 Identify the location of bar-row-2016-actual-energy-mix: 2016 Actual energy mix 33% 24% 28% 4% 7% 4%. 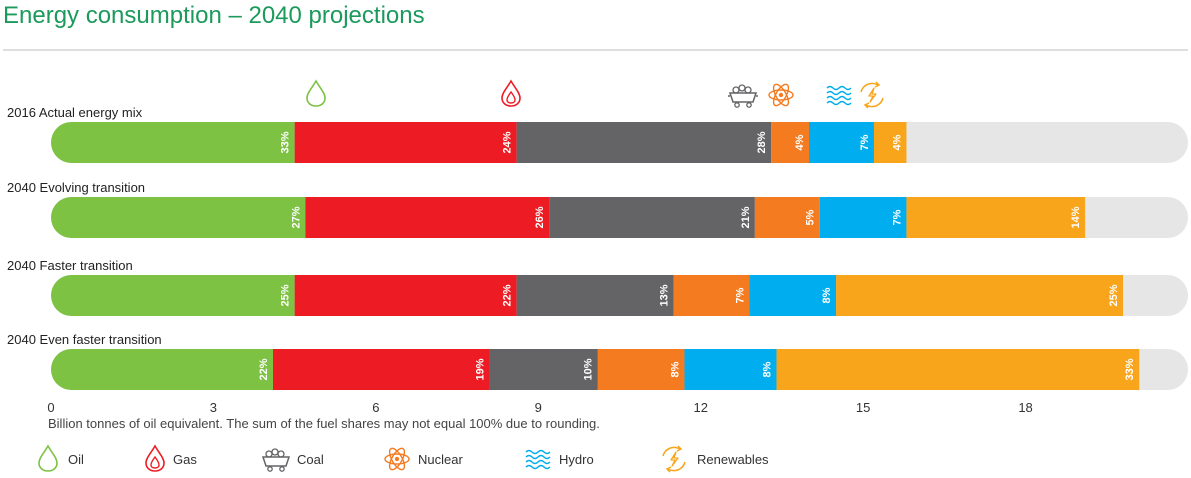
(597, 134).